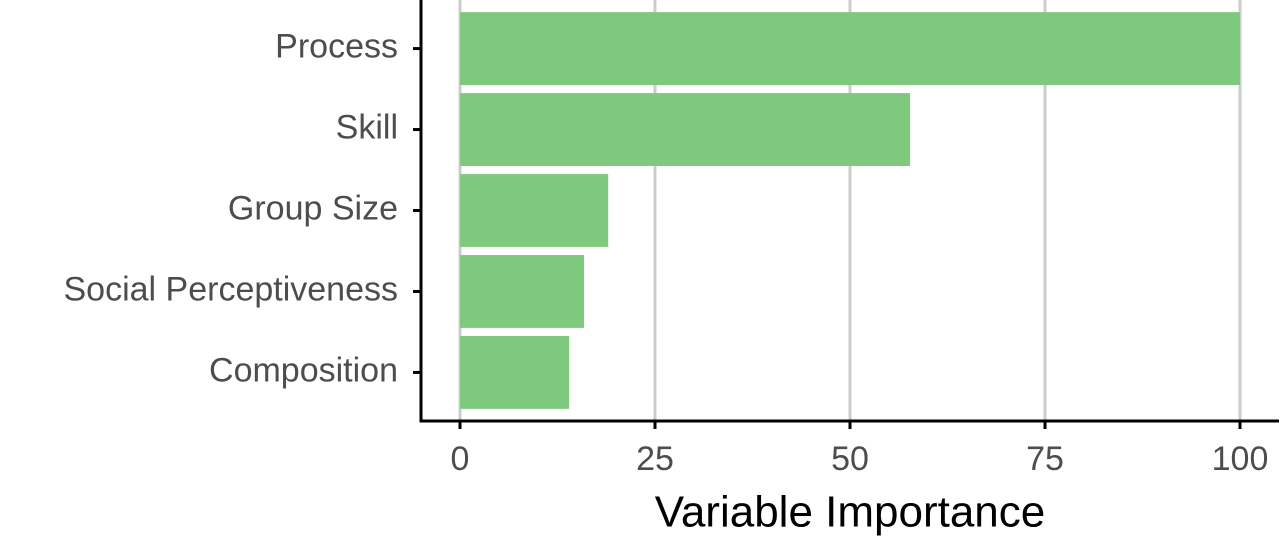  What do you see at coordinates (313, 208) in the screenshot?
I see `y-tick-label: Group Size` at bounding box center [313, 208].